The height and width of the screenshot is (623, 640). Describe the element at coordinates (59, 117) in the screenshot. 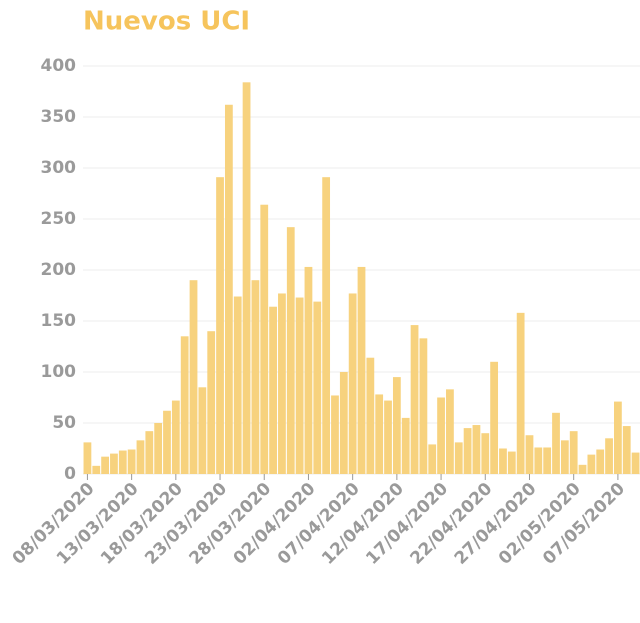

I see `y-tick-label: 350` at that location.